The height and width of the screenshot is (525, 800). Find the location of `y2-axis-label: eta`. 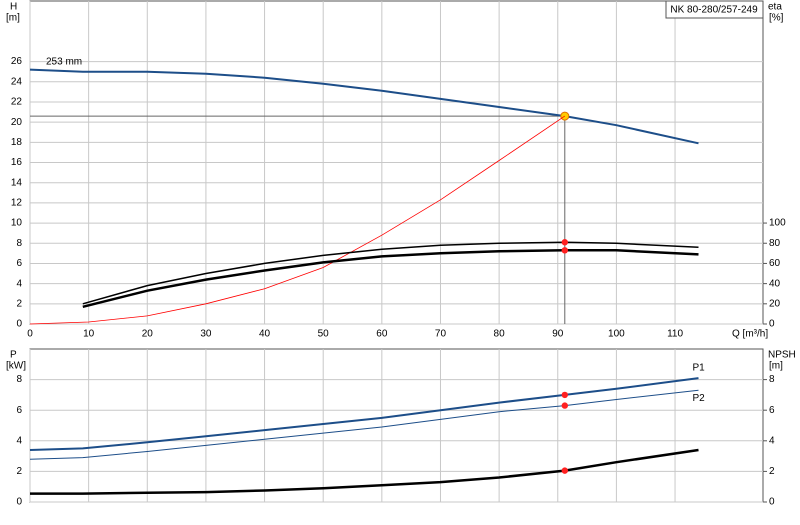

y2-axis-label: eta is located at coordinates (775, 7).